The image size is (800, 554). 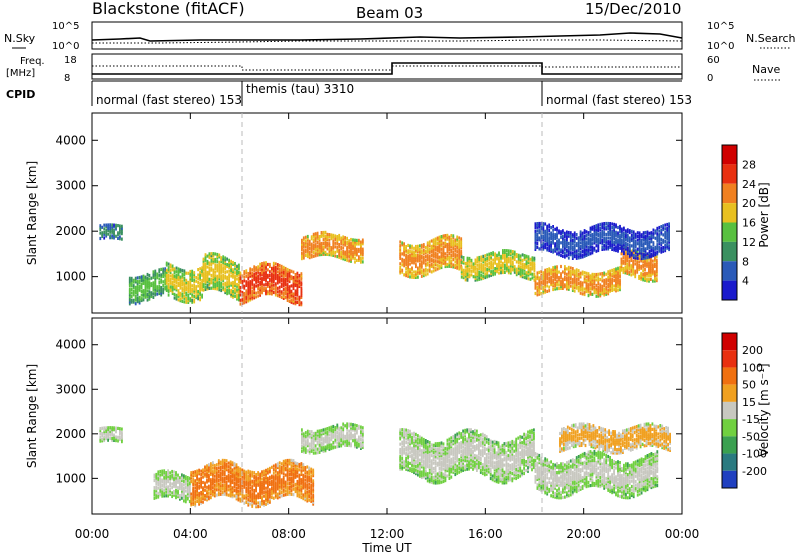 I want to click on nave-tick-bottom: 0, so click(x=710, y=78).